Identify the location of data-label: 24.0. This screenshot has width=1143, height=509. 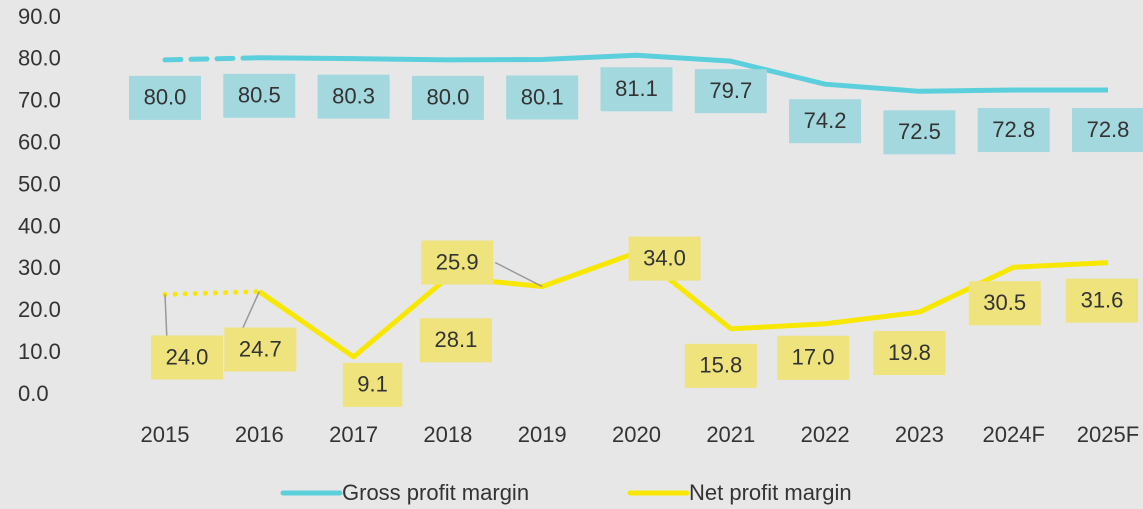
(187, 356).